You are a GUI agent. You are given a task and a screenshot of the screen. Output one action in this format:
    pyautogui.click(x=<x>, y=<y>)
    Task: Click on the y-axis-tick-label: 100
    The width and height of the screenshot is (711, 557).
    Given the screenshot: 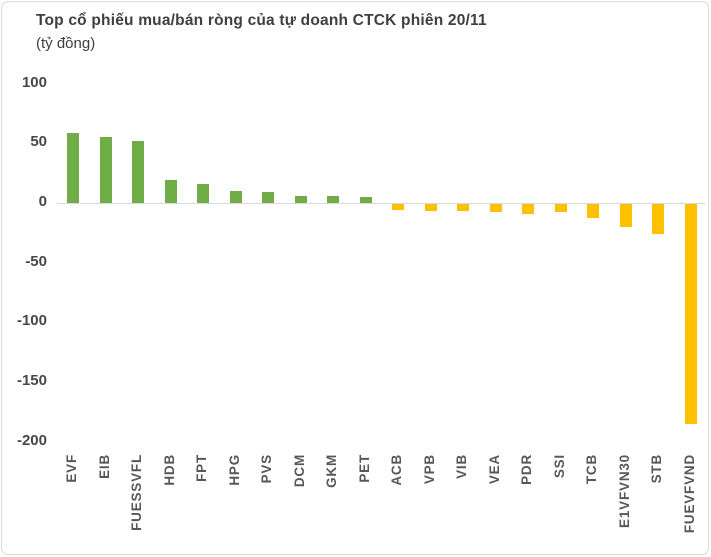 What is the action you would take?
    pyautogui.click(x=34, y=82)
    